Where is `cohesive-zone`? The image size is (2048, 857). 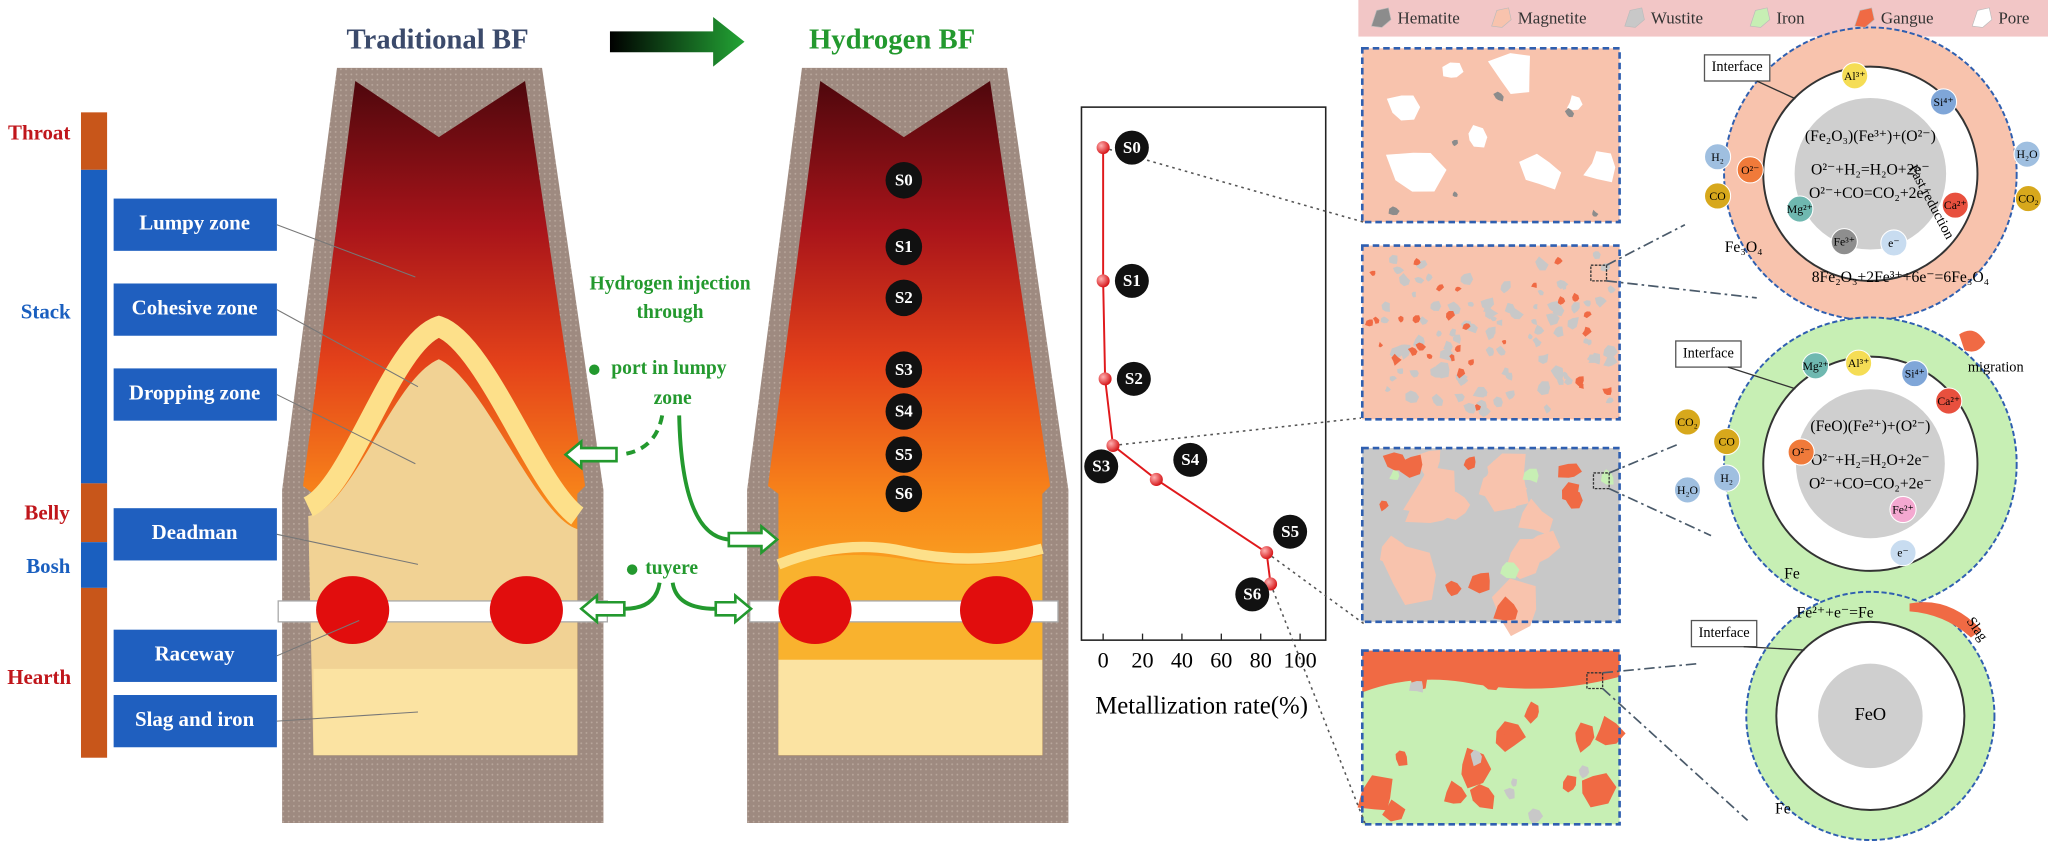 cohesive-zone is located at coordinates (910, 555).